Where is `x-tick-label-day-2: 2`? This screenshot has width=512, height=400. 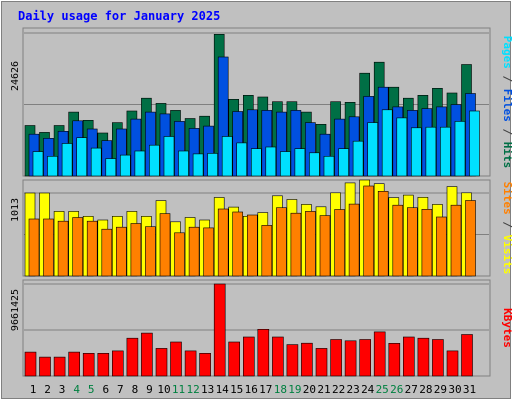
x-tick-label-day-2: 2 is located at coordinates (47, 389).